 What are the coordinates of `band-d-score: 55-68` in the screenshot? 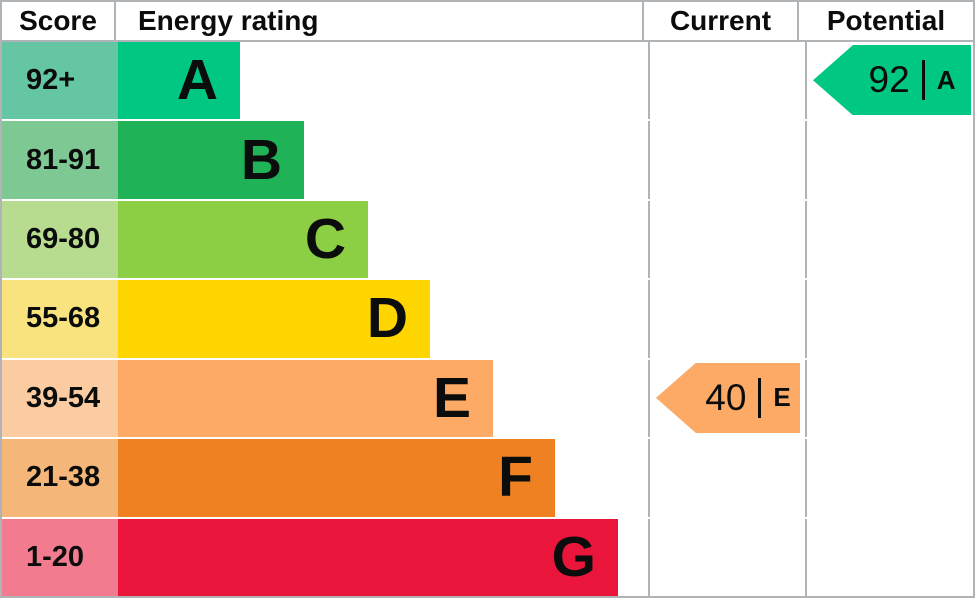 It's located at (60, 319).